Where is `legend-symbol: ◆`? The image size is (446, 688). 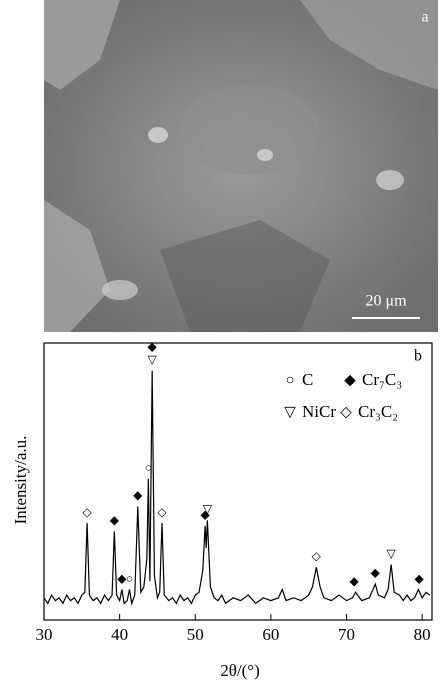 legend-symbol: ◆ is located at coordinates (350, 380).